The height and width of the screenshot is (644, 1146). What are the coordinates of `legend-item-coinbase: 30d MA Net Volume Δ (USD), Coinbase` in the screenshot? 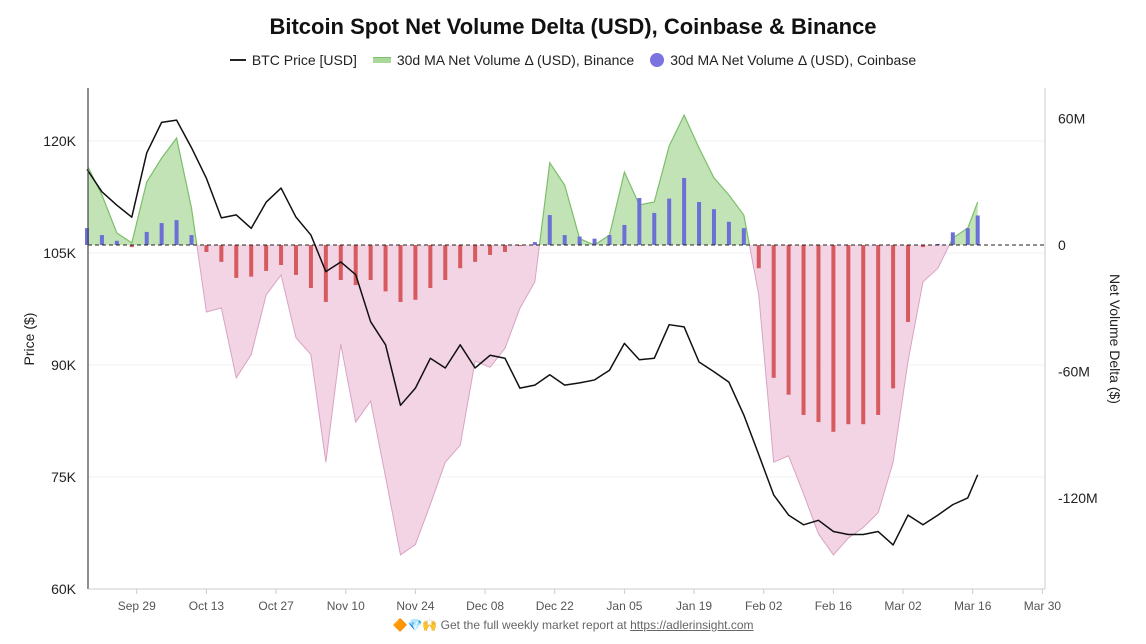 It's located at (783, 60).